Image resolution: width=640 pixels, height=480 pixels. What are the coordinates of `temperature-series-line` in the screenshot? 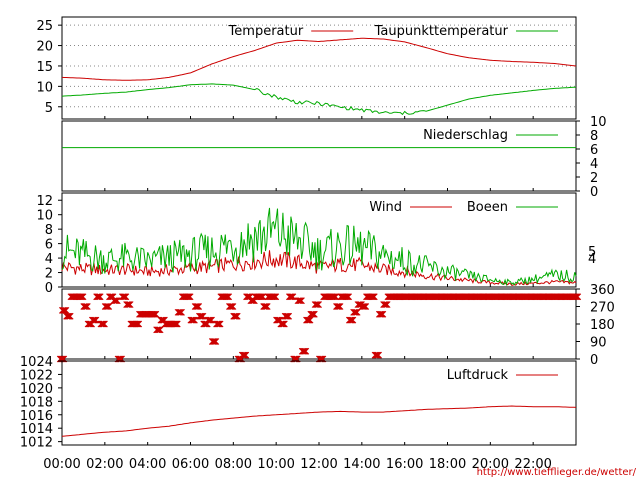 It's located at (319, 59).